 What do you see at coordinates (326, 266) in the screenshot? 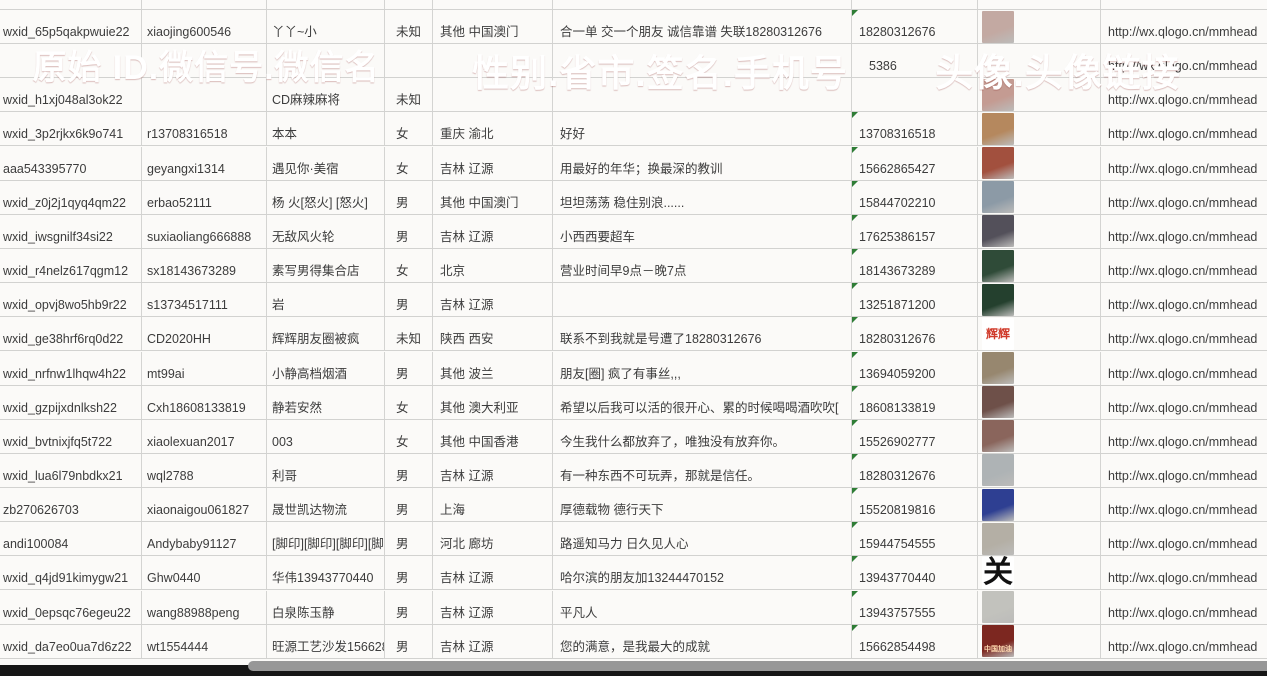
I see `wechat-name-cell: 素写男得集合店` at bounding box center [326, 266].